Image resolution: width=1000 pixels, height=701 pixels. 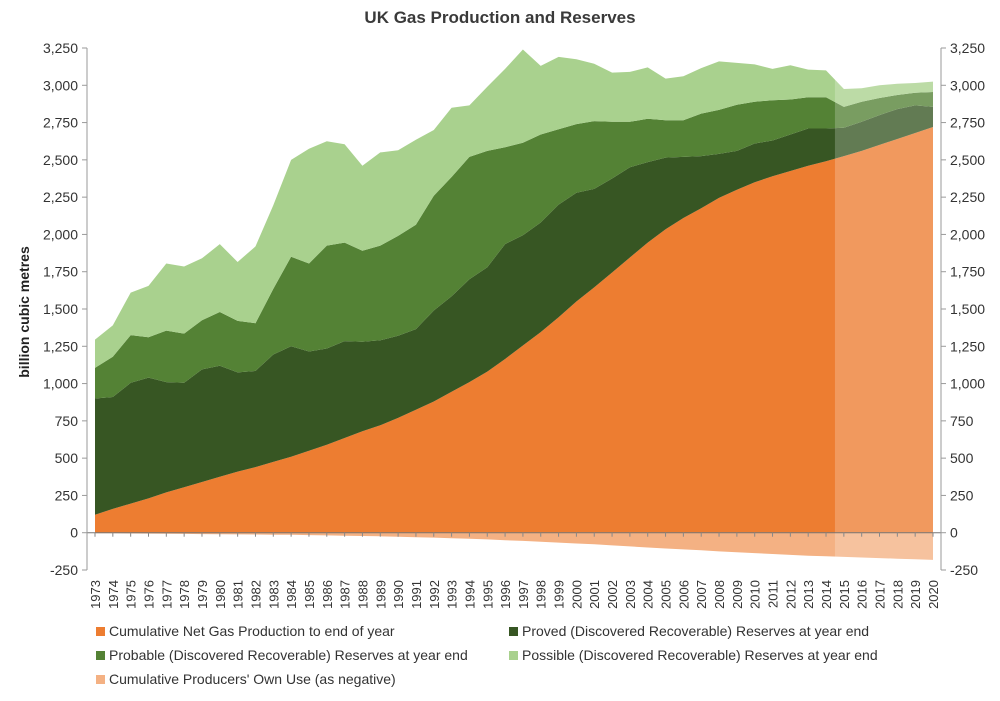 I want to click on y-tick-label-left: 250, so click(x=67, y=495).